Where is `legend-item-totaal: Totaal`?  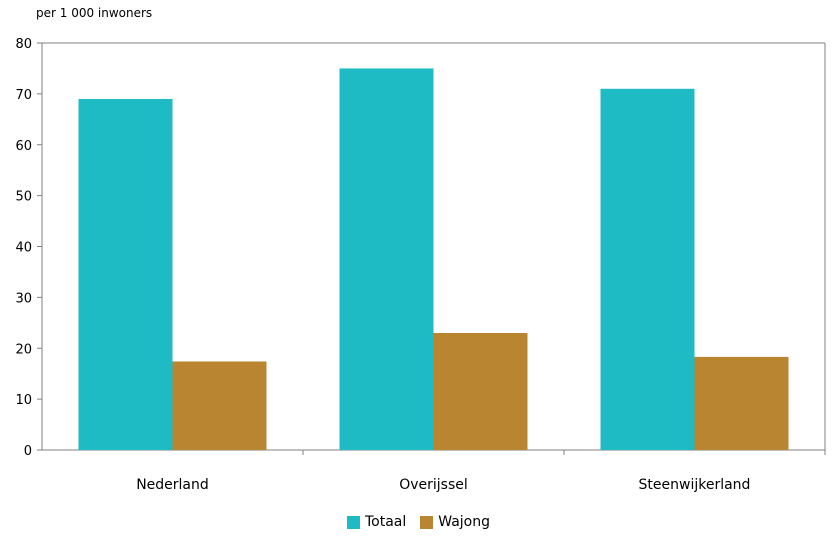
legend-item-totaal: Totaal is located at coordinates (376, 522).